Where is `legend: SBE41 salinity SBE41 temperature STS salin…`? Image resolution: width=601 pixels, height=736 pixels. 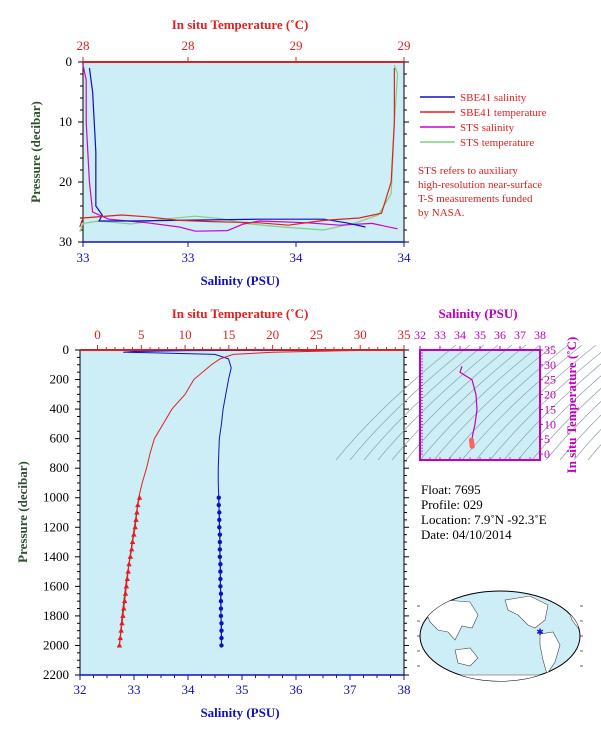 legend: SBE41 salinity SBE41 temperature STS salin… is located at coordinates (483, 120).